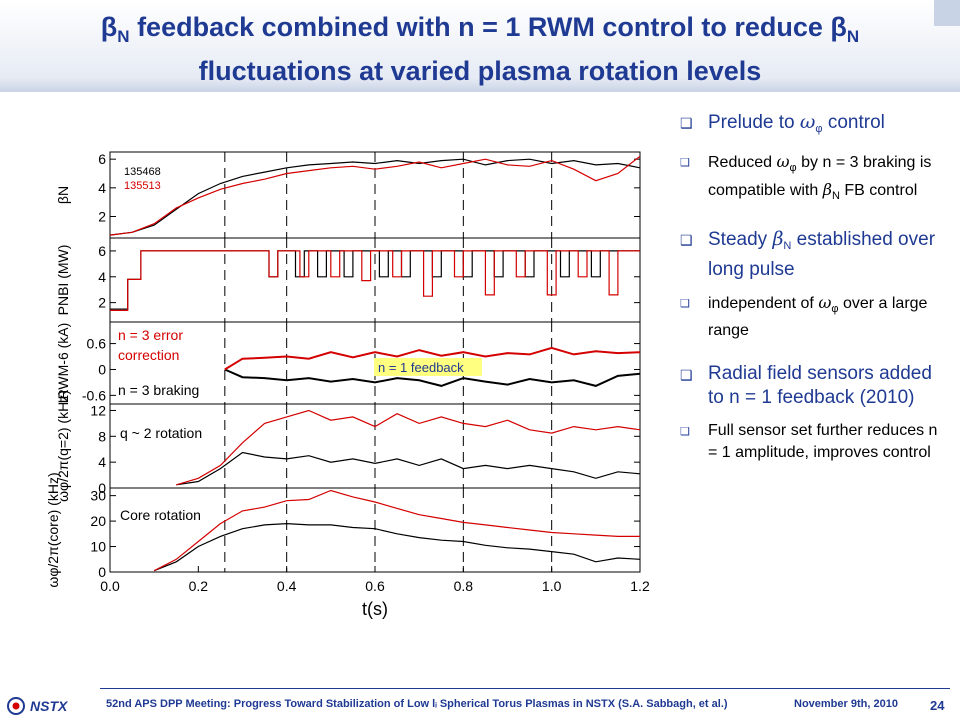 The image size is (960, 720). What do you see at coordinates (150, 335) in the screenshot?
I see `annotation-error-correction-1: n = 3 error` at bounding box center [150, 335].